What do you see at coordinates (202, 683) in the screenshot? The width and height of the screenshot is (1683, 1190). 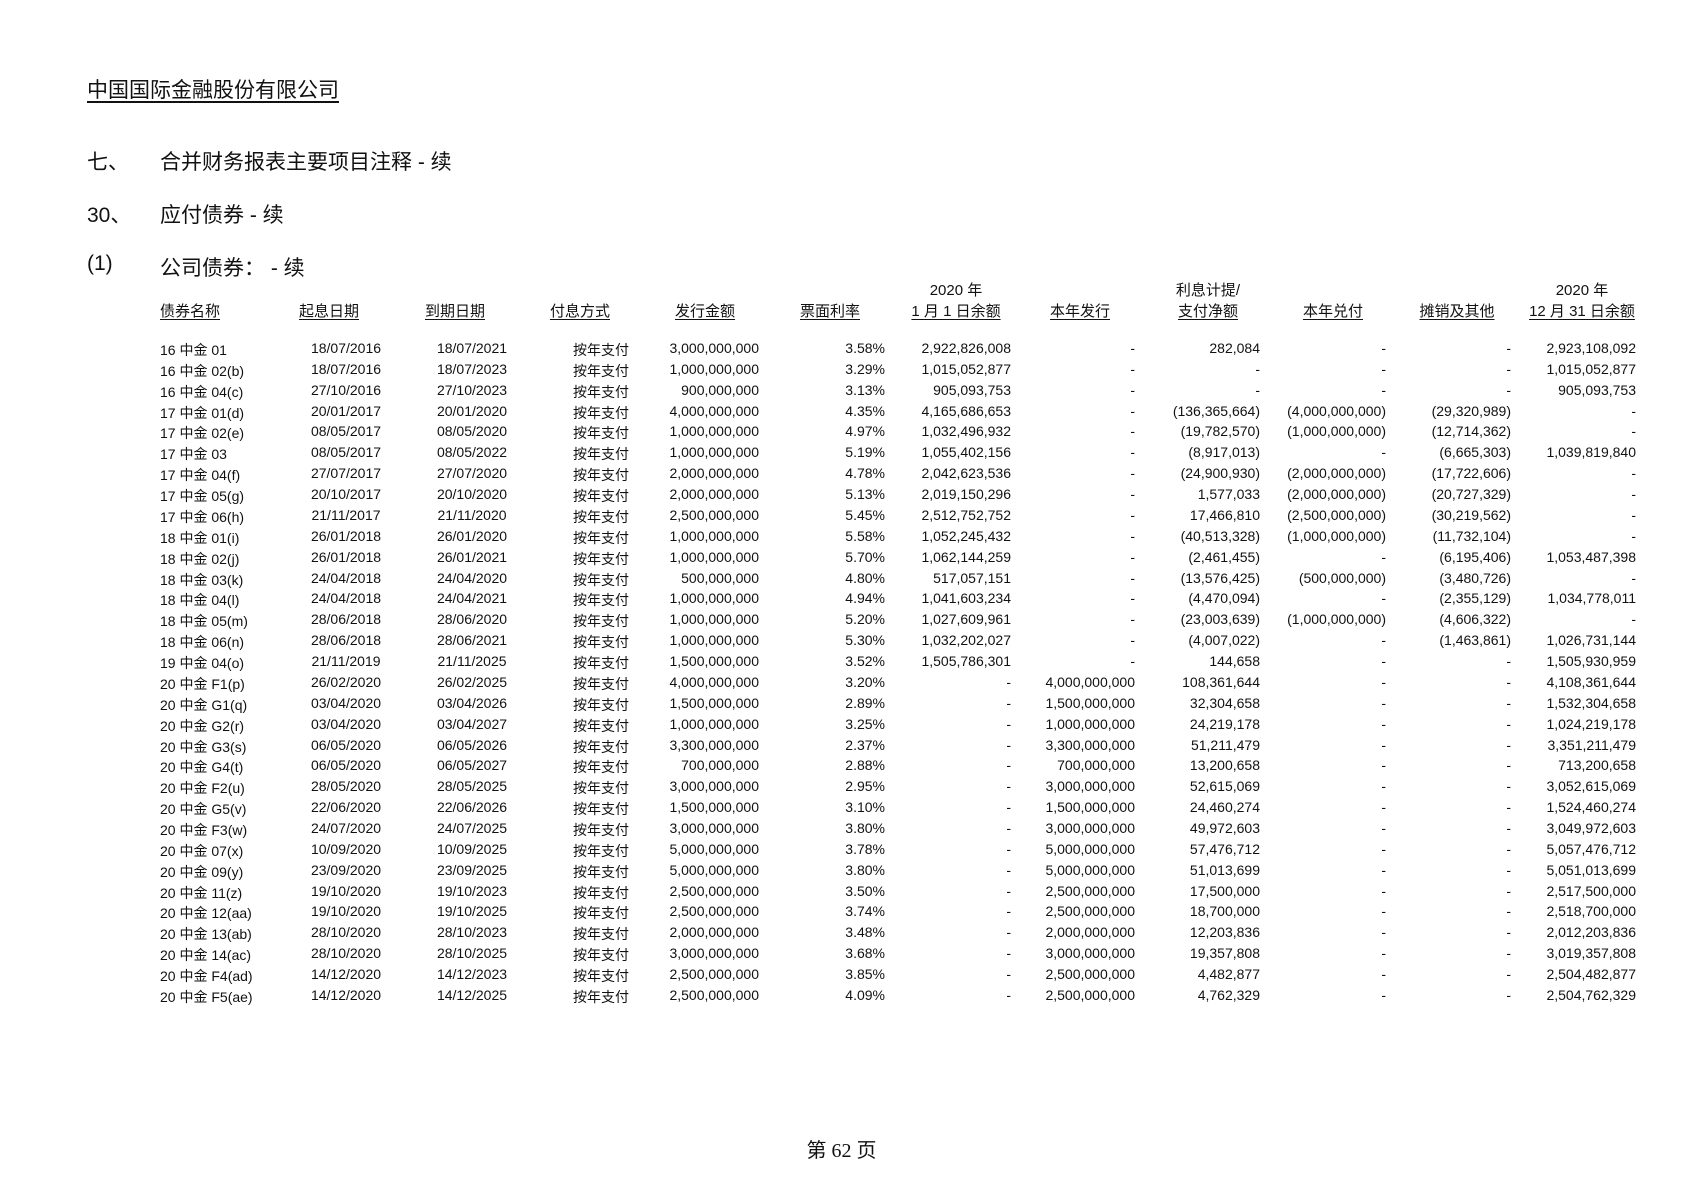 I see `bond-name-cell: 20 中金 F1(p)` at bounding box center [202, 683].